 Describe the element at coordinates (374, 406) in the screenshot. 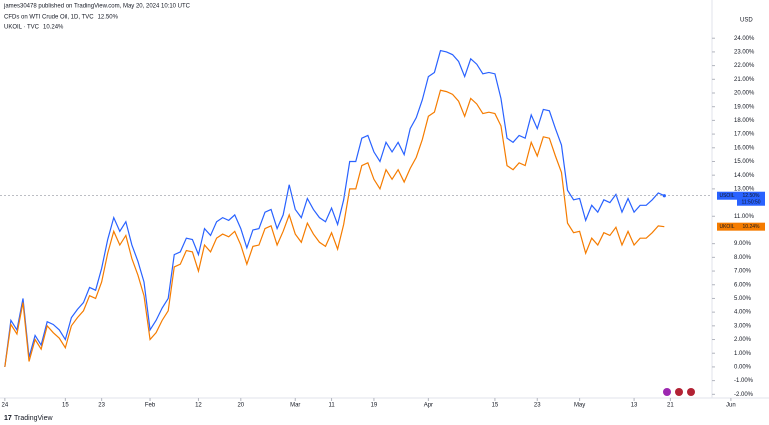

I see `x-tick-label: 19` at that location.